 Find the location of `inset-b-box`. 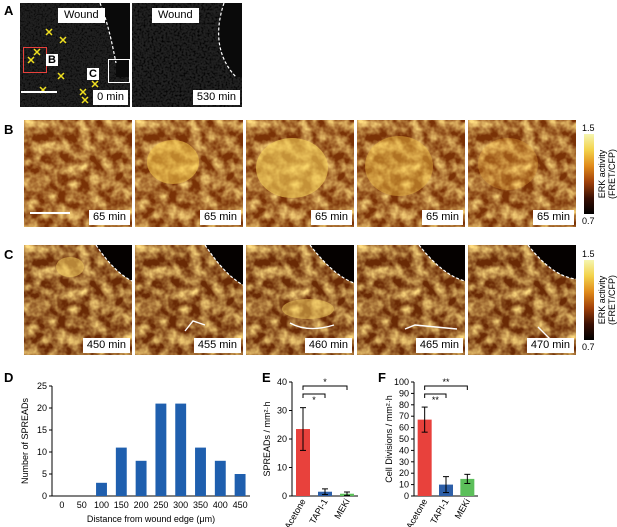

inset-b-box is located at coordinates (35, 60).